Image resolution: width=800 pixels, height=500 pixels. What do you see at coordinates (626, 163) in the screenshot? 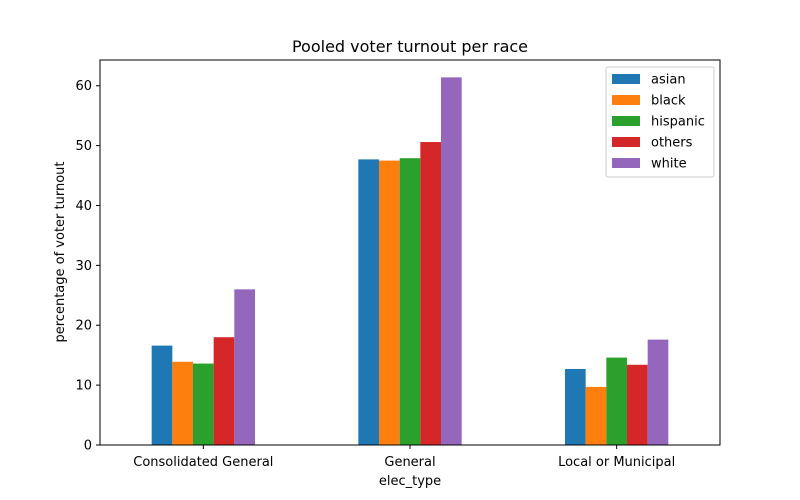
I see `legend-swatch-white` at bounding box center [626, 163].